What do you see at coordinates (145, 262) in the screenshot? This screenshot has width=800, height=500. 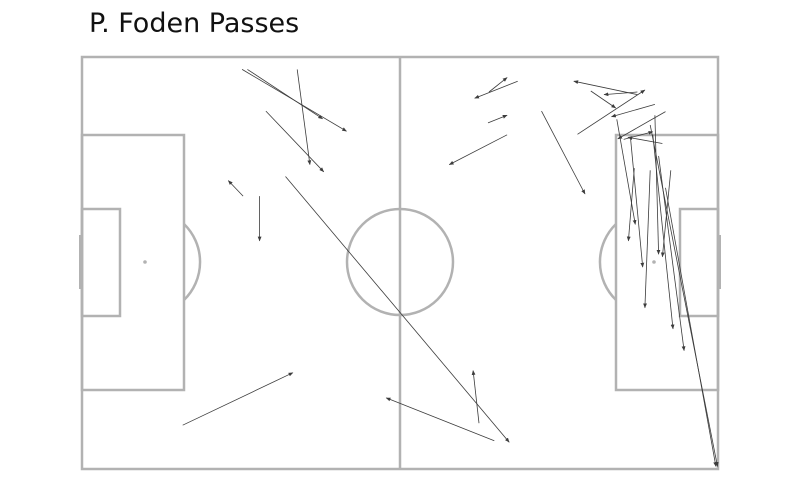 I see `left-penalty-spot` at bounding box center [145, 262].